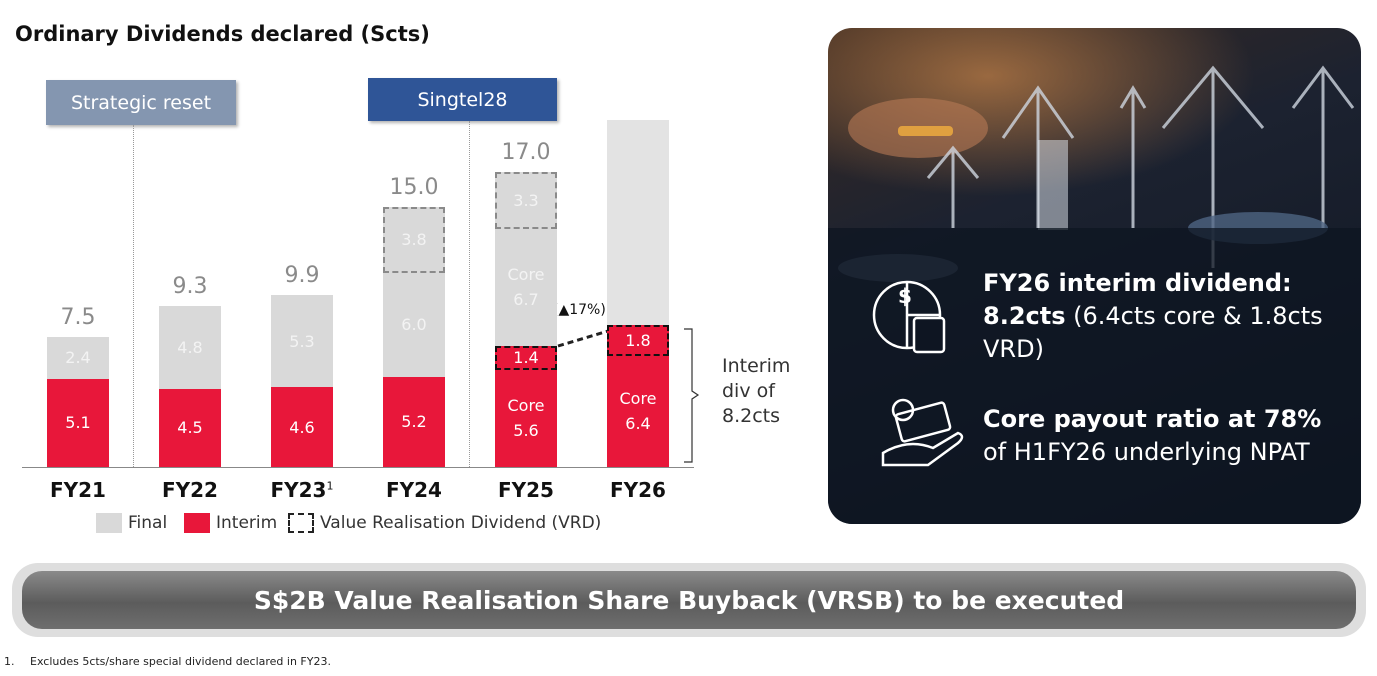 The width and height of the screenshot is (1377, 676). I want to click on x-tick-label: FY21, so click(78, 490).